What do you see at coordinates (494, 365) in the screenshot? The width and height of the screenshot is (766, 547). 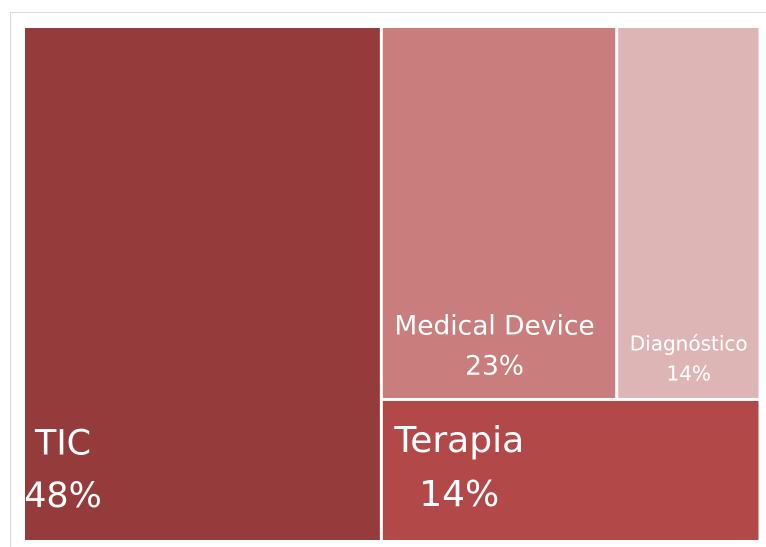 I see `tile-value-label: 23%` at bounding box center [494, 365].